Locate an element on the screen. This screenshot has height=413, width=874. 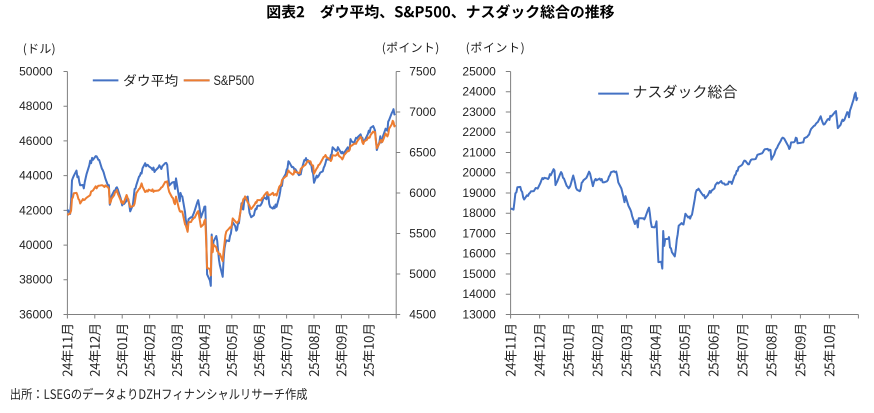
svg-text: 7000 is located at coordinates (422, 112).